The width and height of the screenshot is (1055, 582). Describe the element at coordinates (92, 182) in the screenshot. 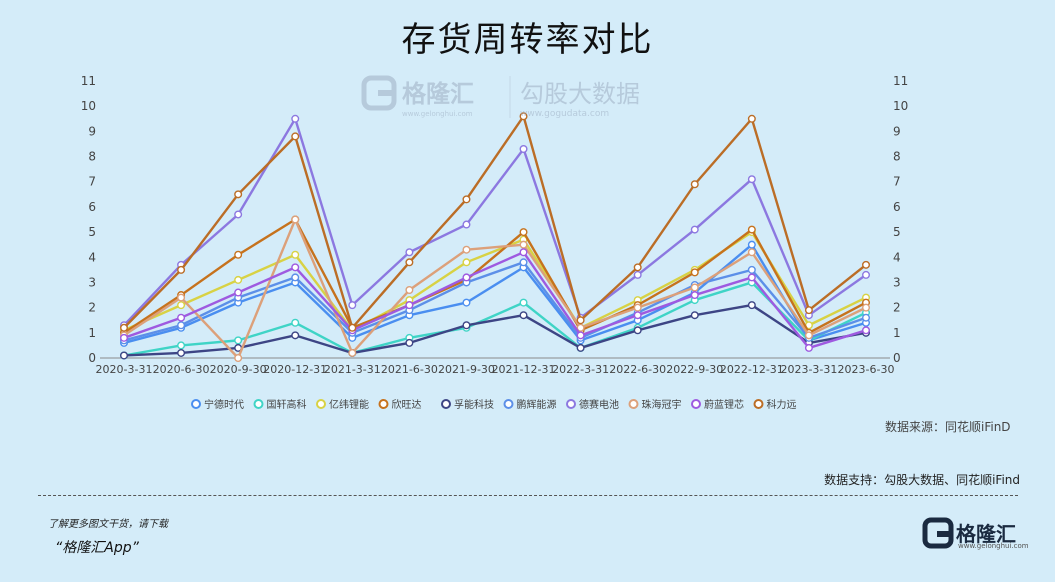

I see `y-tick-label-left: 7` at that location.